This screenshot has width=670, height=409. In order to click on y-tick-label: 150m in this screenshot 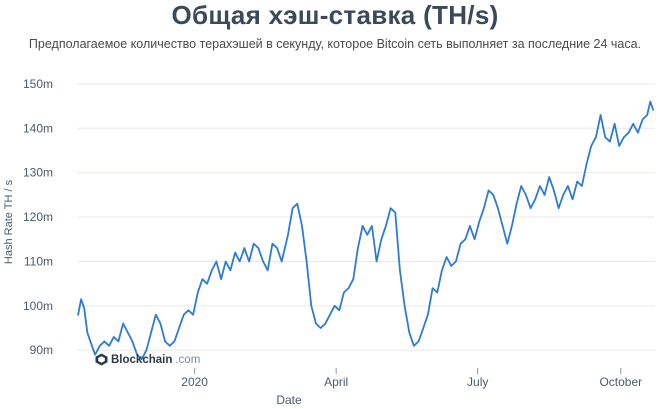, I will do `click(38, 84)`.